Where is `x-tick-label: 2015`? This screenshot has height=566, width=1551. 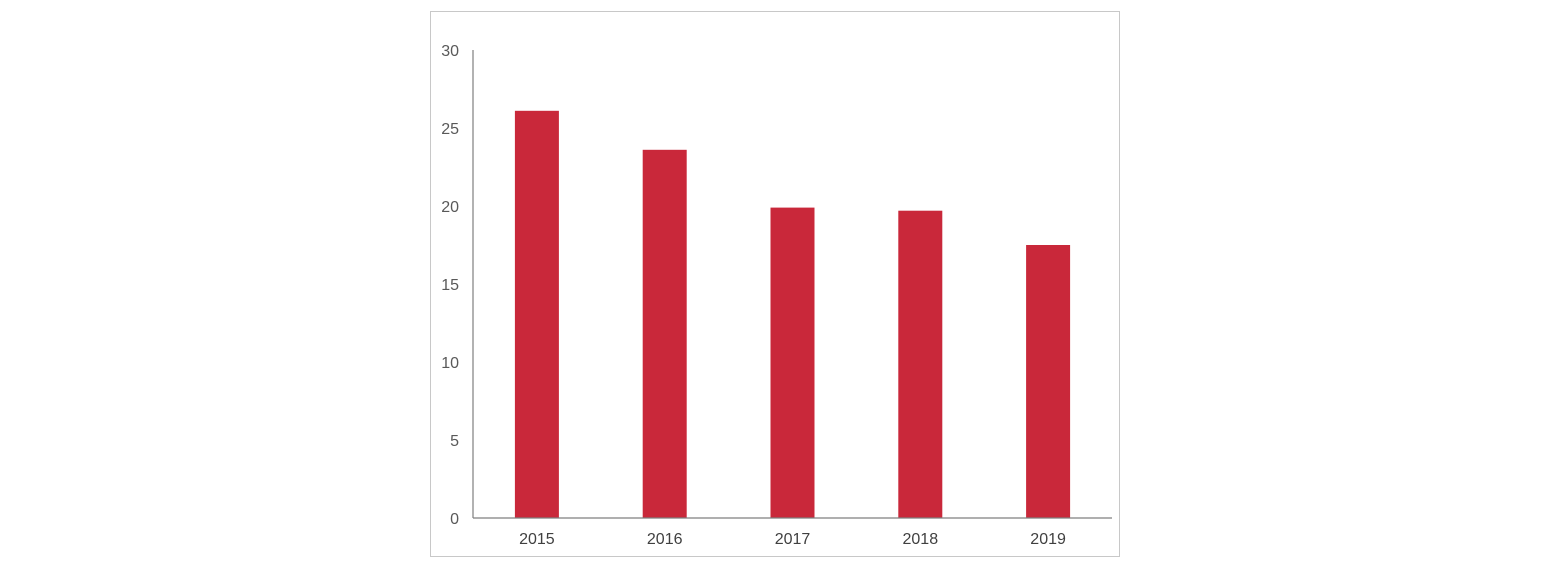
x-tick-label: 2015 is located at coordinates (537, 539).